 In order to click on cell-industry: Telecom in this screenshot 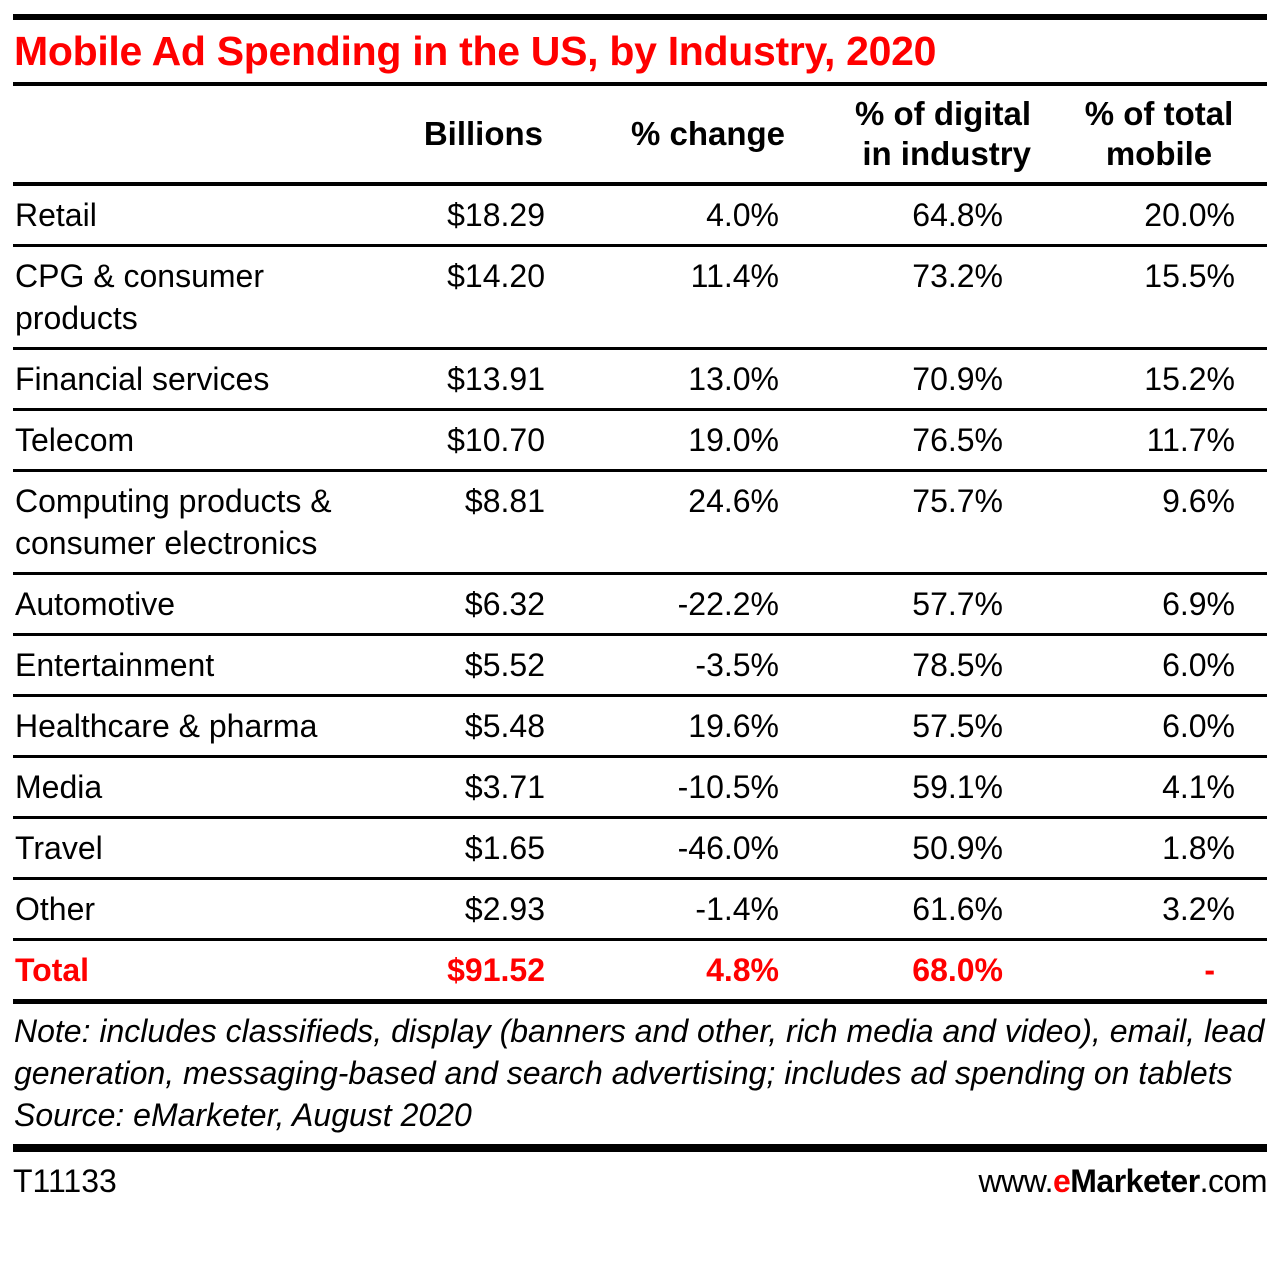, I will do `click(198, 440)`.